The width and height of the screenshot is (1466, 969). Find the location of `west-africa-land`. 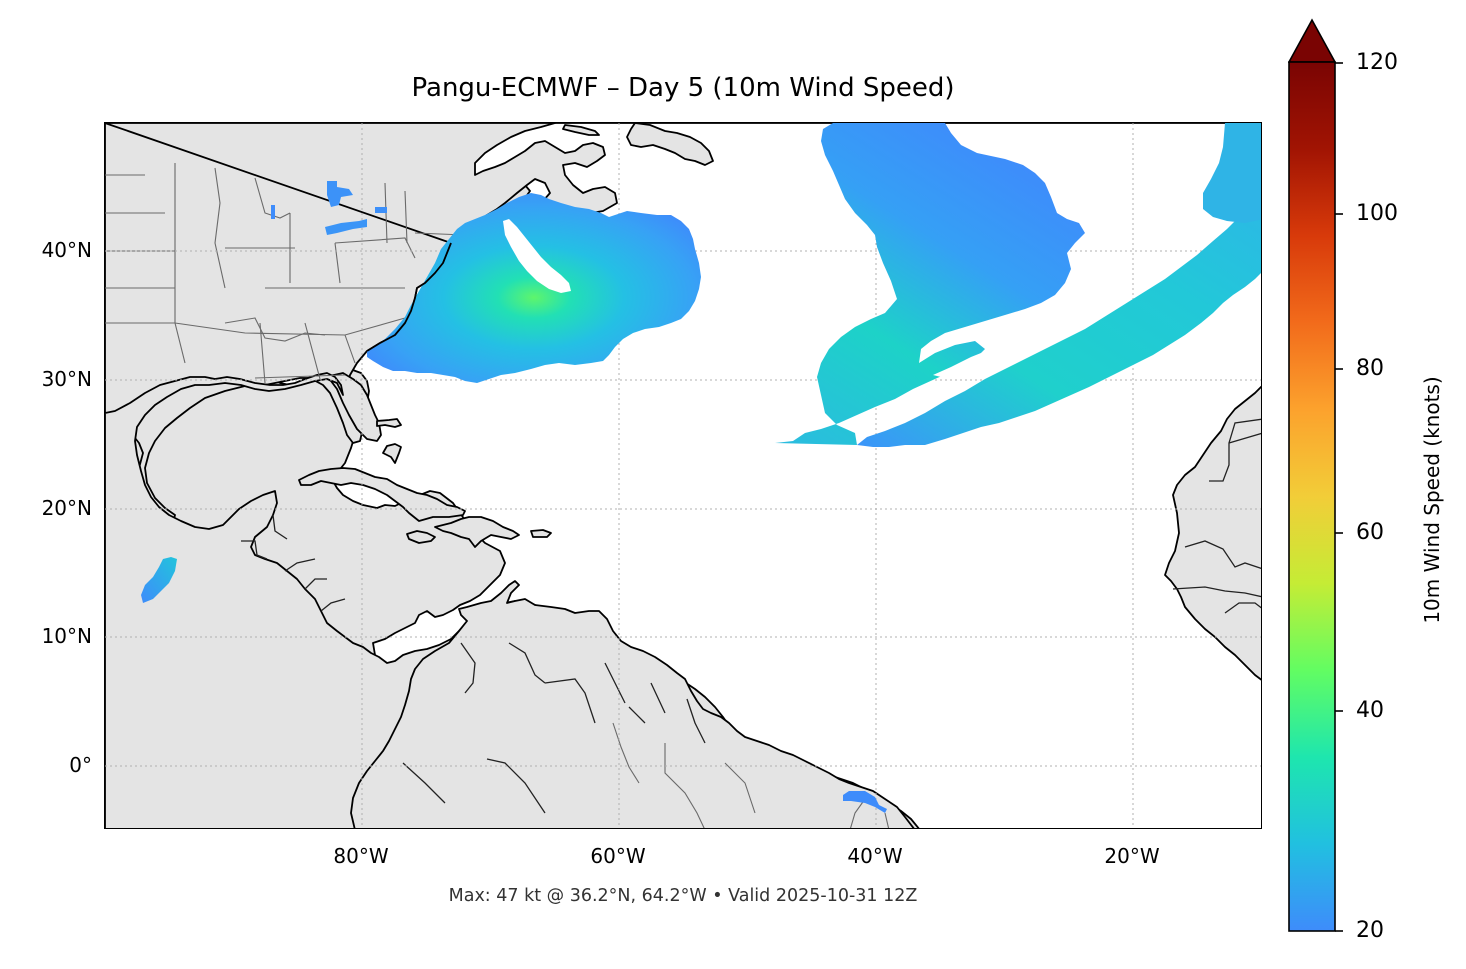

west-africa-land is located at coordinates (1212, 533).